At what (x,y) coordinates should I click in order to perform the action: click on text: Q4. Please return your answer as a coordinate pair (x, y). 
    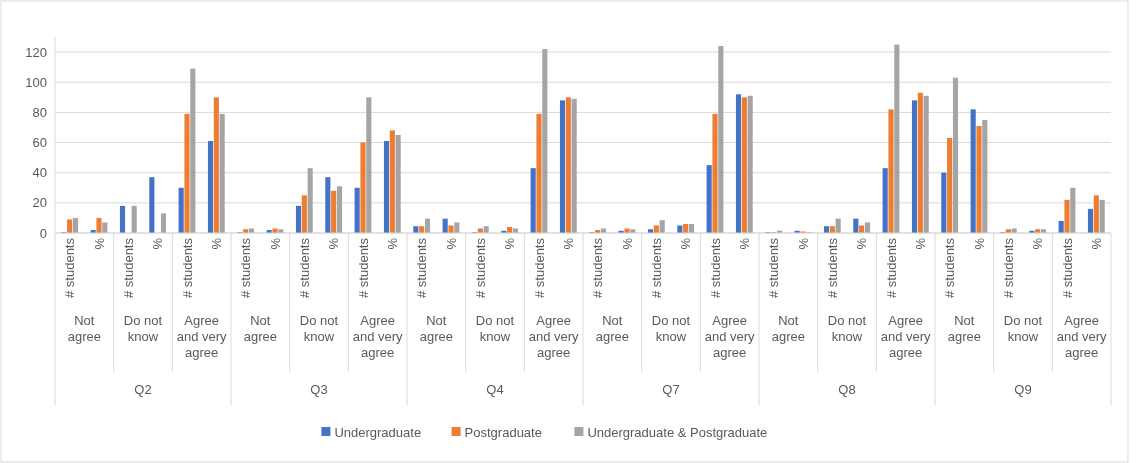
    Looking at the image, I should click on (495, 389).